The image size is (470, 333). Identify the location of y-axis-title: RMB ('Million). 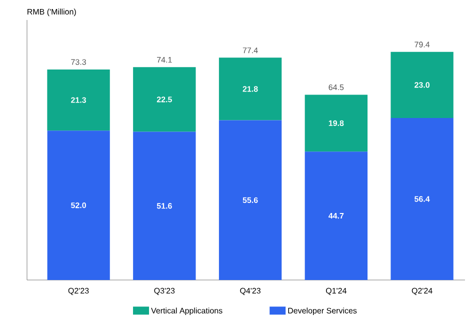
(52, 12).